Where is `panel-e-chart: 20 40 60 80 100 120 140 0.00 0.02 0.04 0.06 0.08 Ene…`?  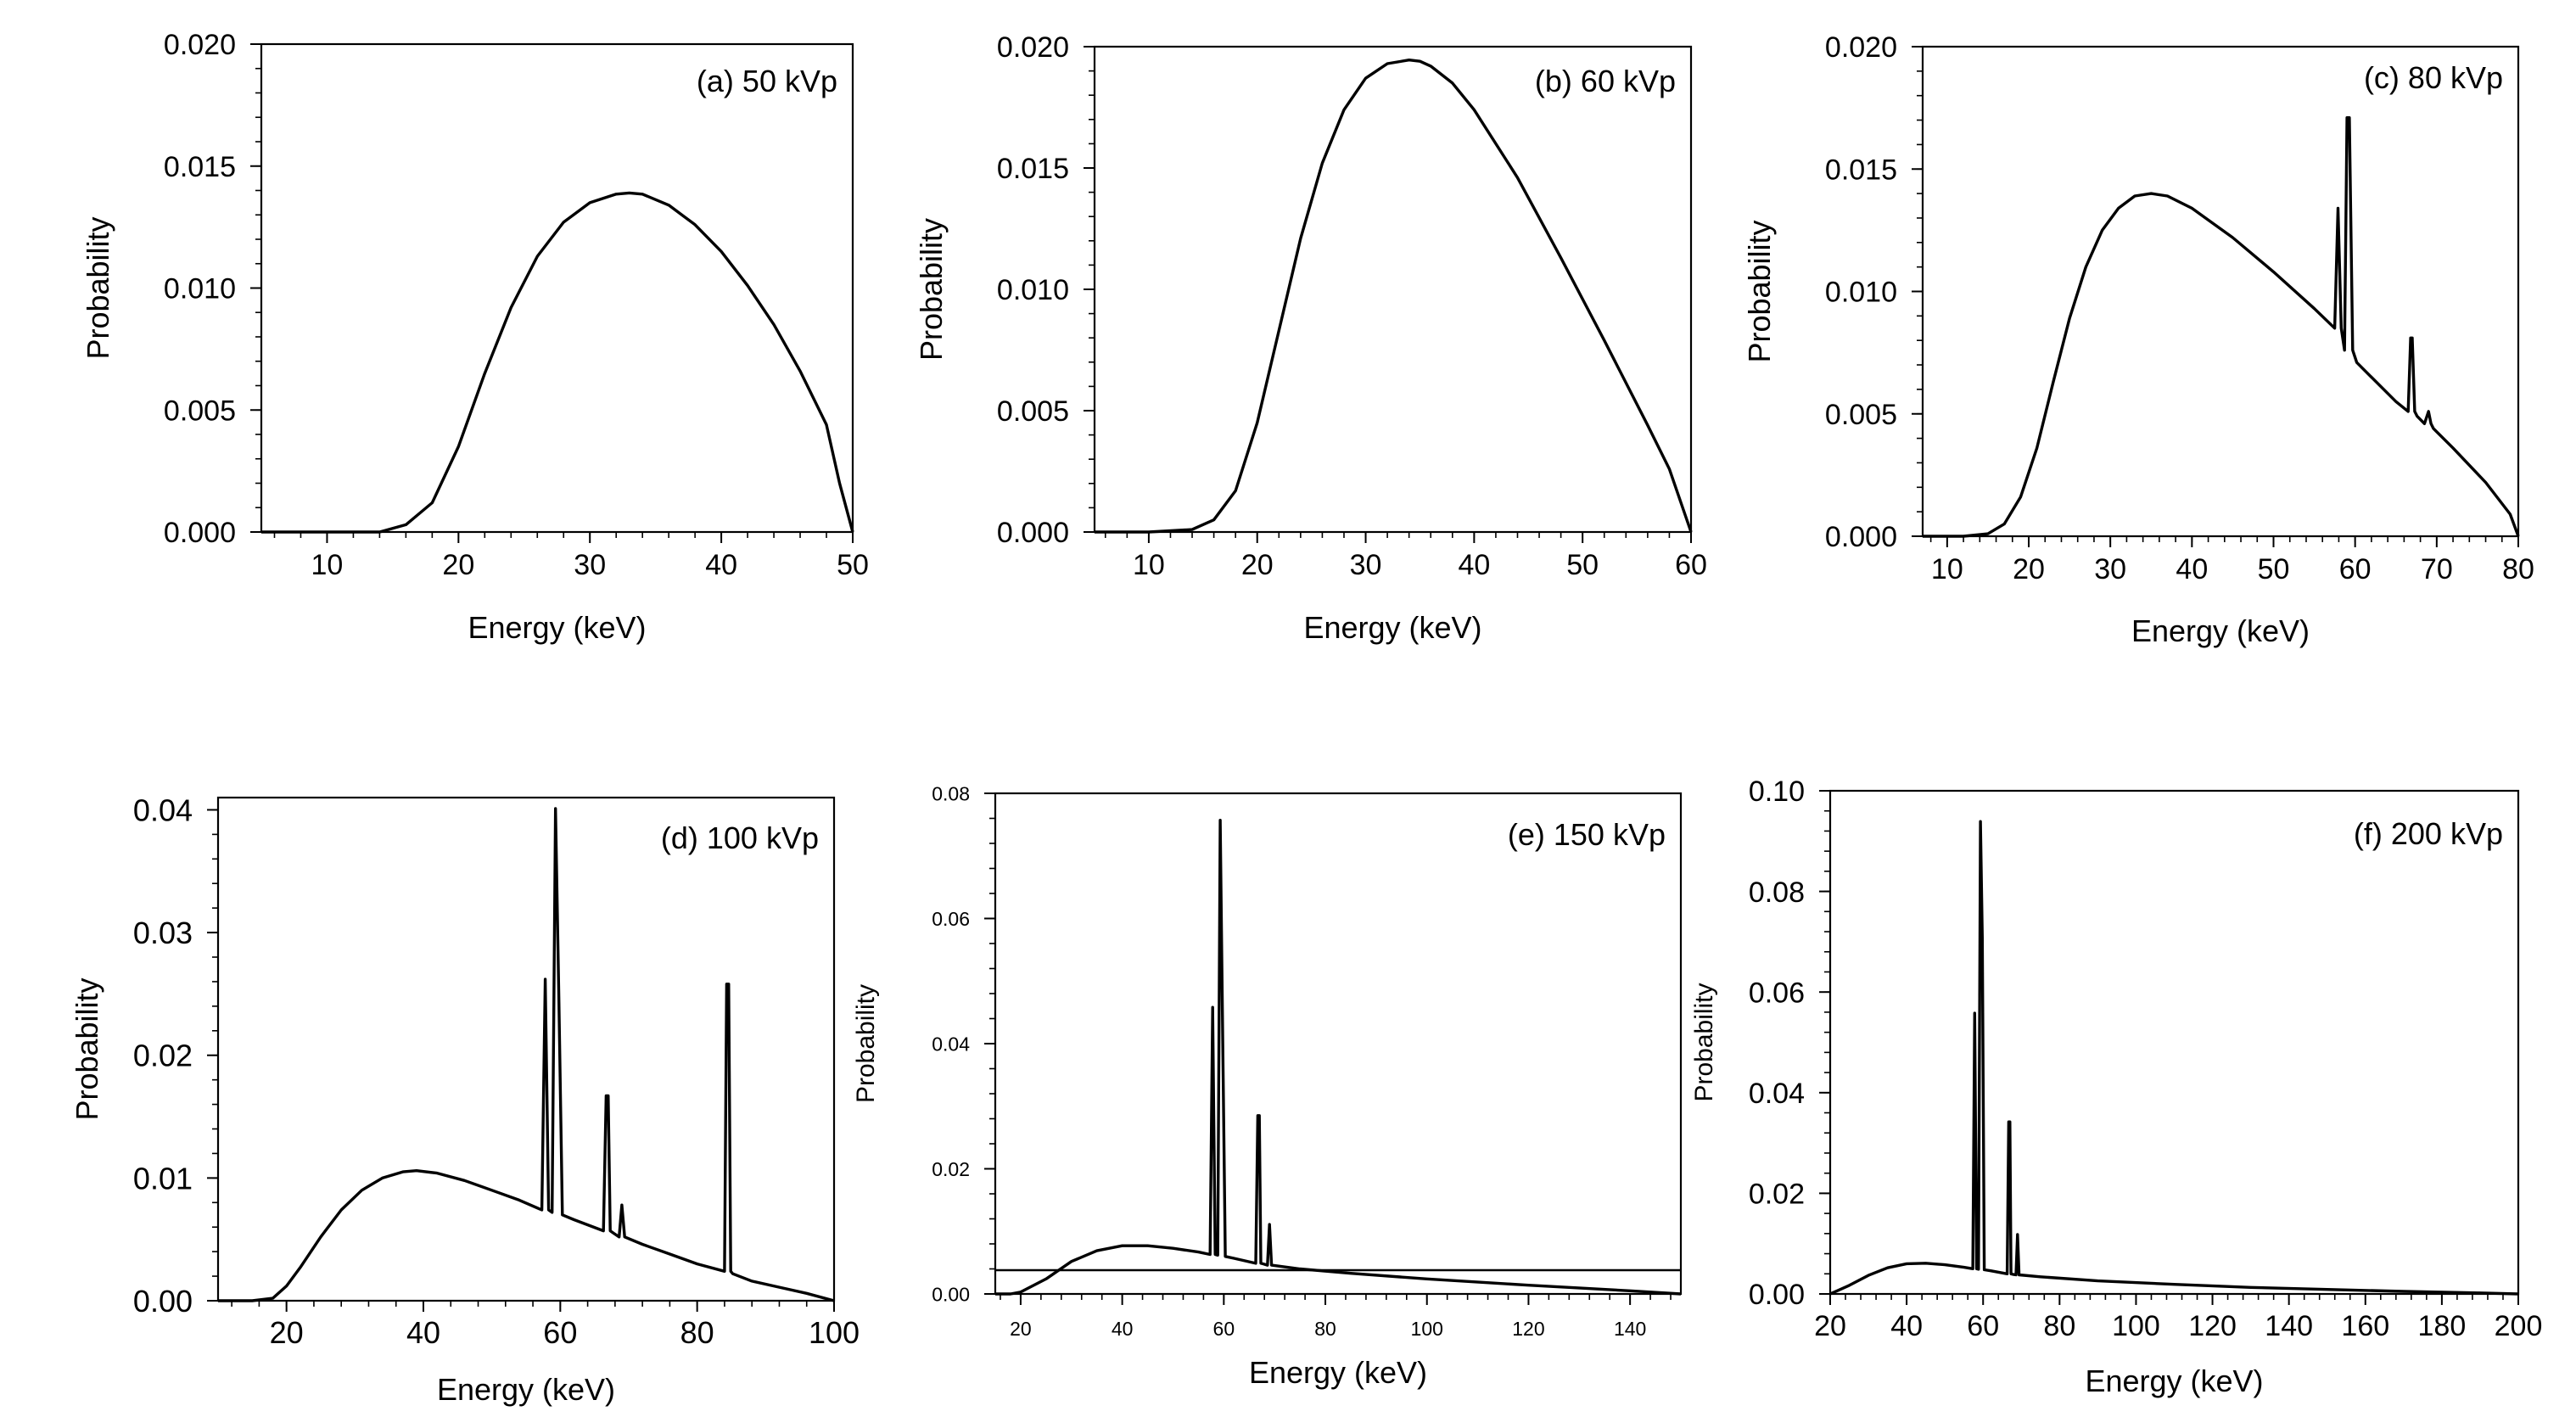
panel-e-chart: 20 40 60 80 100 120 140 0.00 0.02 0.04 0.06 0.08 Ene… is located at coordinates (1267, 1086).